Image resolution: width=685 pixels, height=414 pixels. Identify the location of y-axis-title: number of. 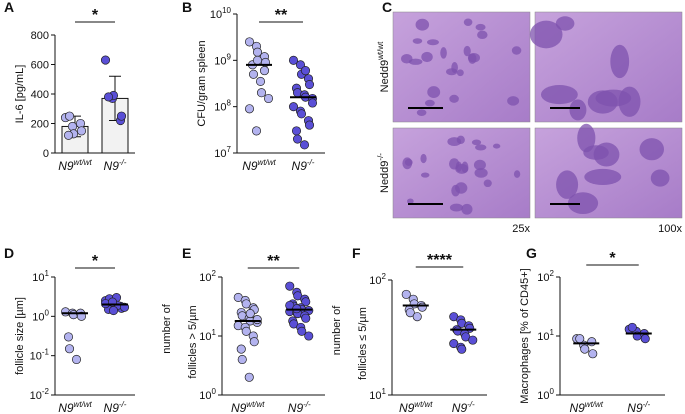
(337, 330).